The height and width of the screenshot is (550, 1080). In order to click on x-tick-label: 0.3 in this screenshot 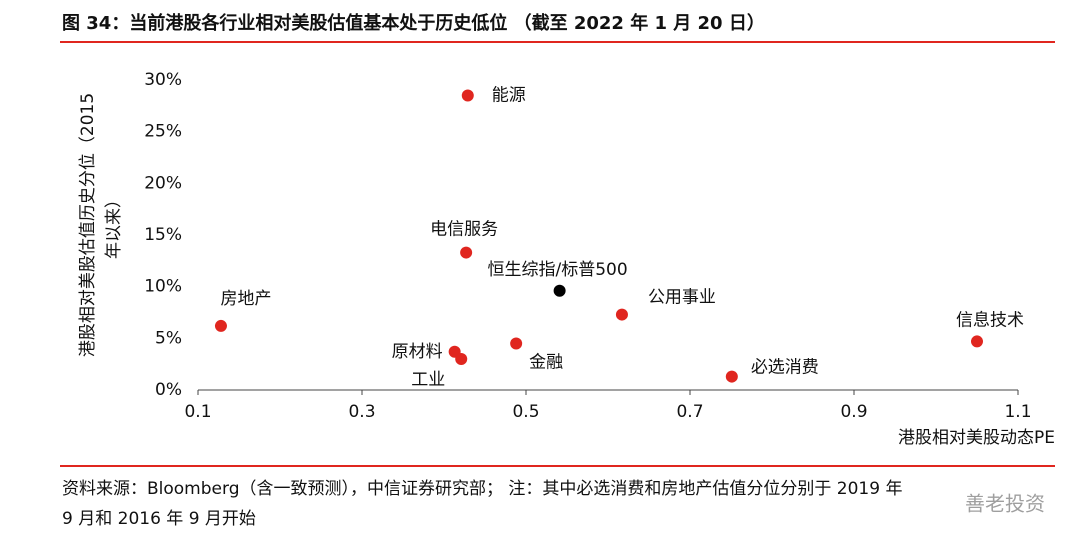, I will do `click(361, 412)`.